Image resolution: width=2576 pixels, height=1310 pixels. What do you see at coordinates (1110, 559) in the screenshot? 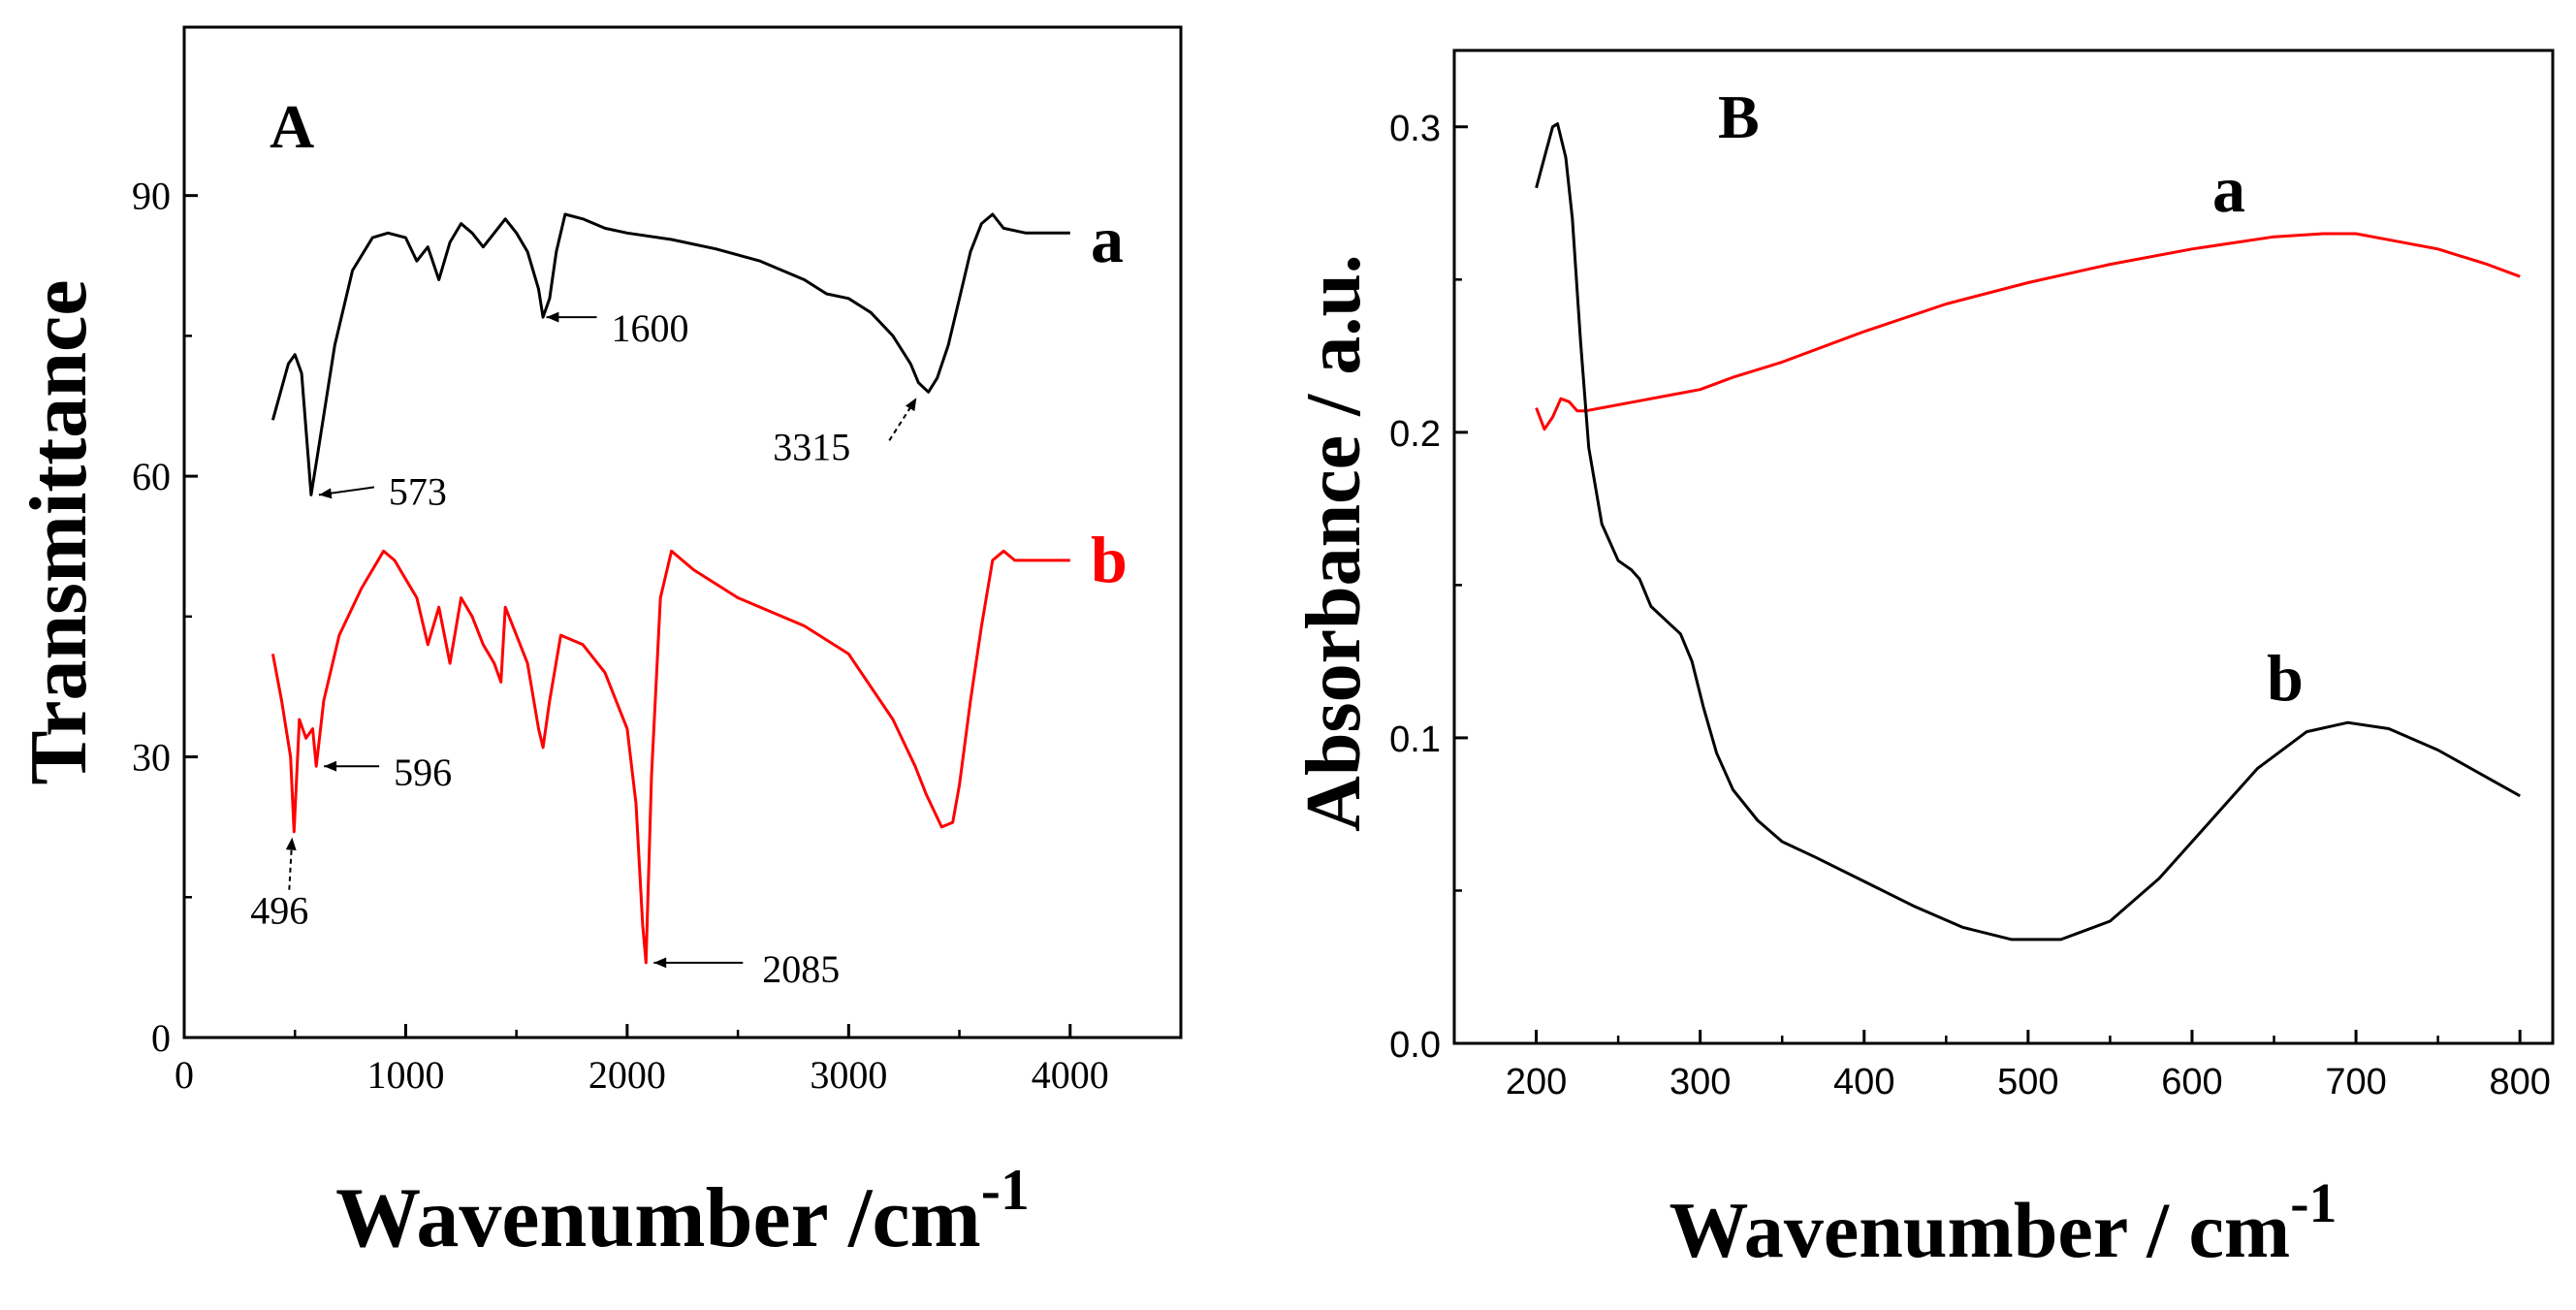
I see `panel-a-series-b-label: b` at bounding box center [1110, 559].